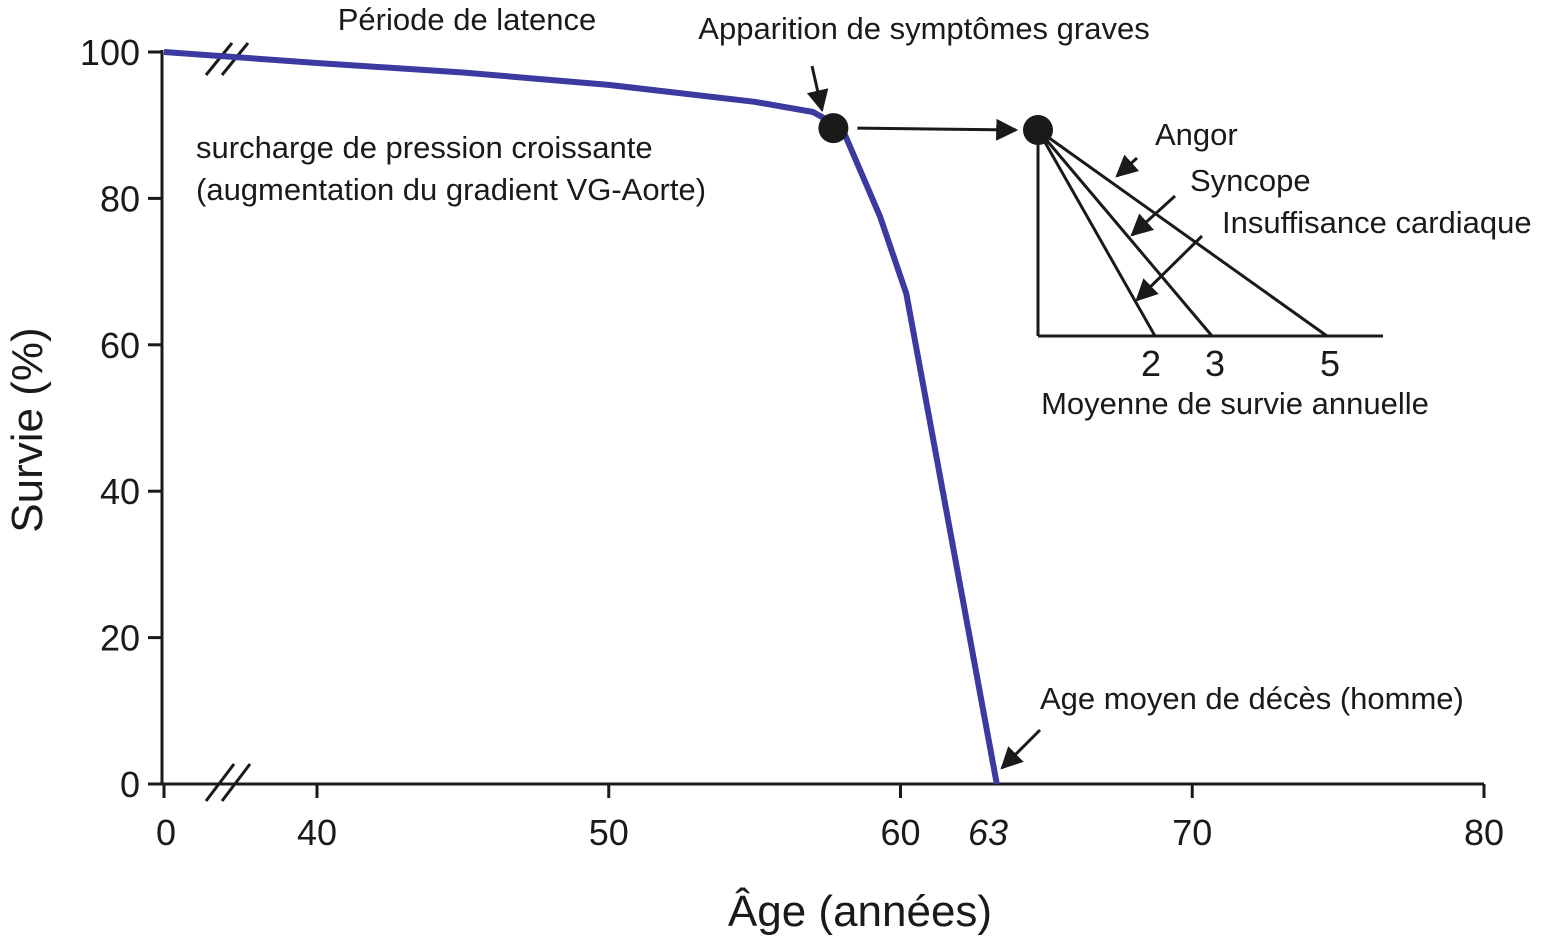  I want to click on x-tick-label-50: 50, so click(609, 832).